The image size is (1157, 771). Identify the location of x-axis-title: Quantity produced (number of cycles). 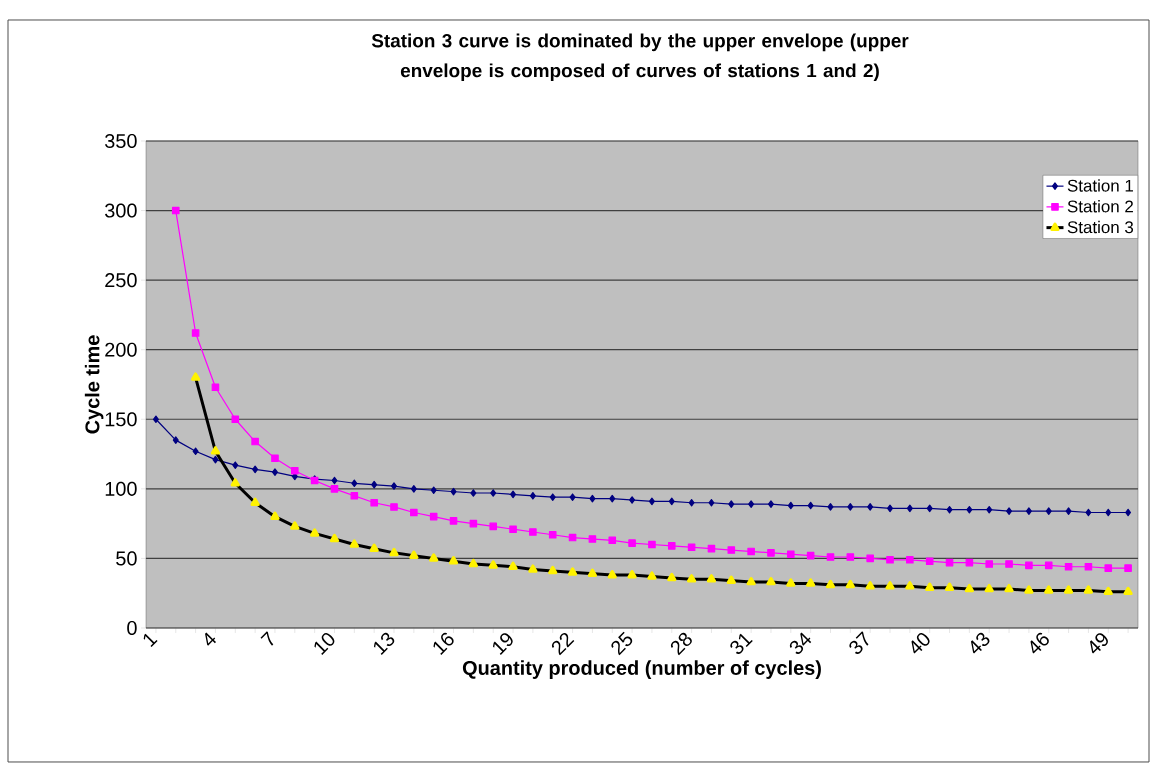
(641, 669).